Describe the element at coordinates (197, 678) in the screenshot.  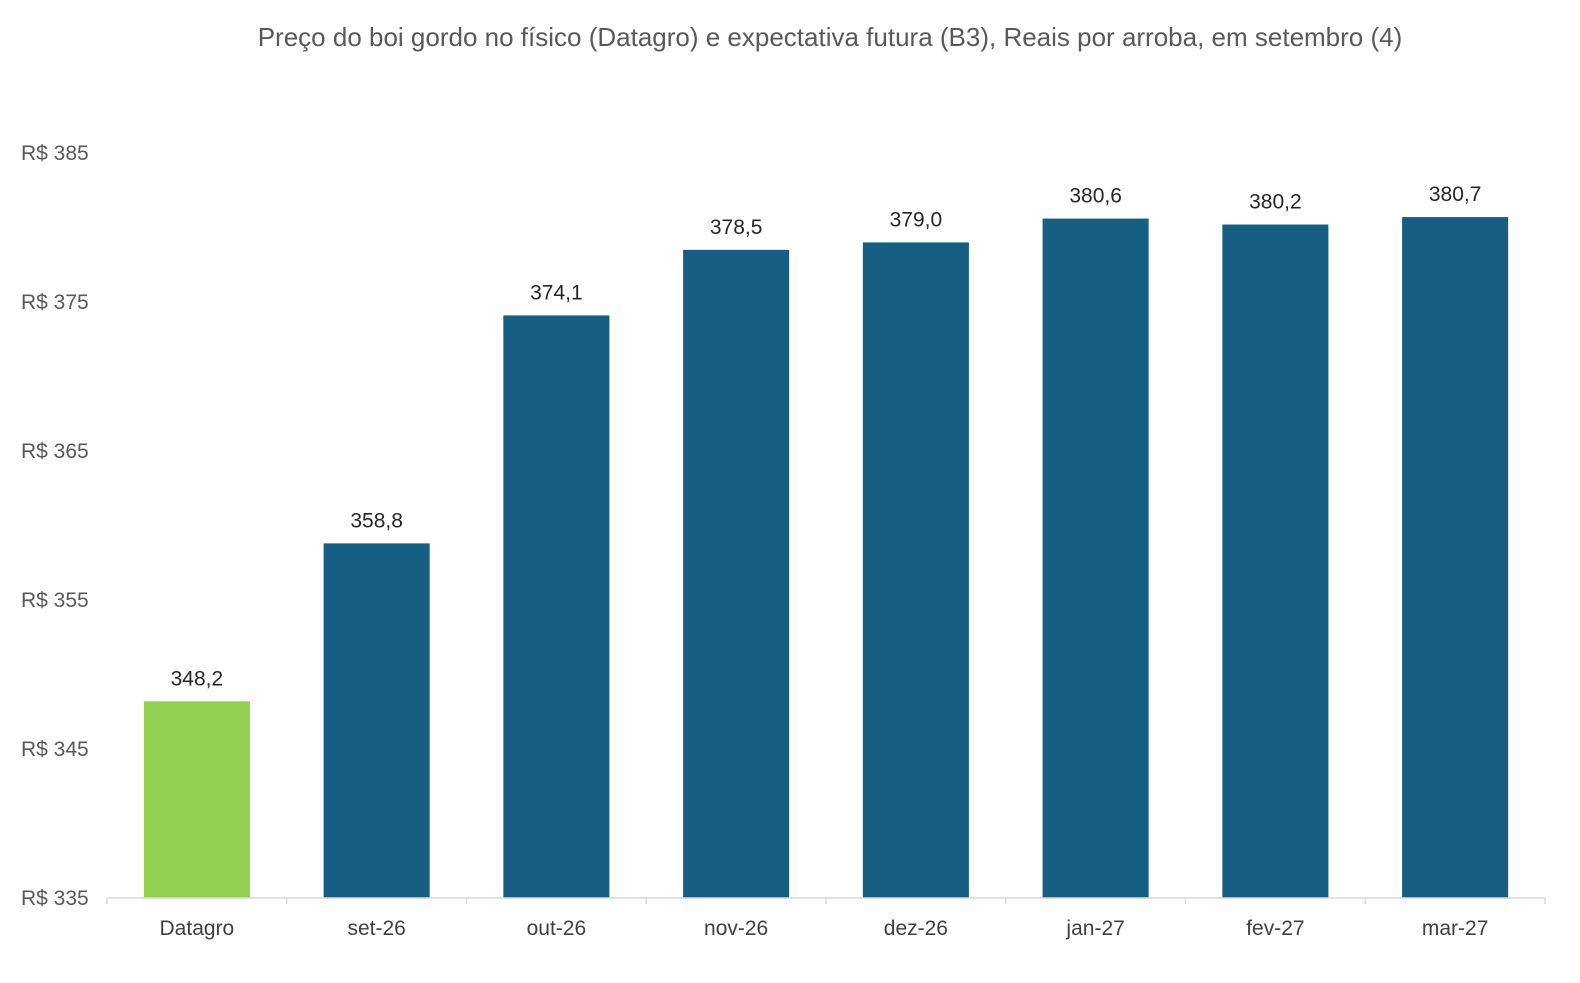
I see `data-label: 348,2` at that location.